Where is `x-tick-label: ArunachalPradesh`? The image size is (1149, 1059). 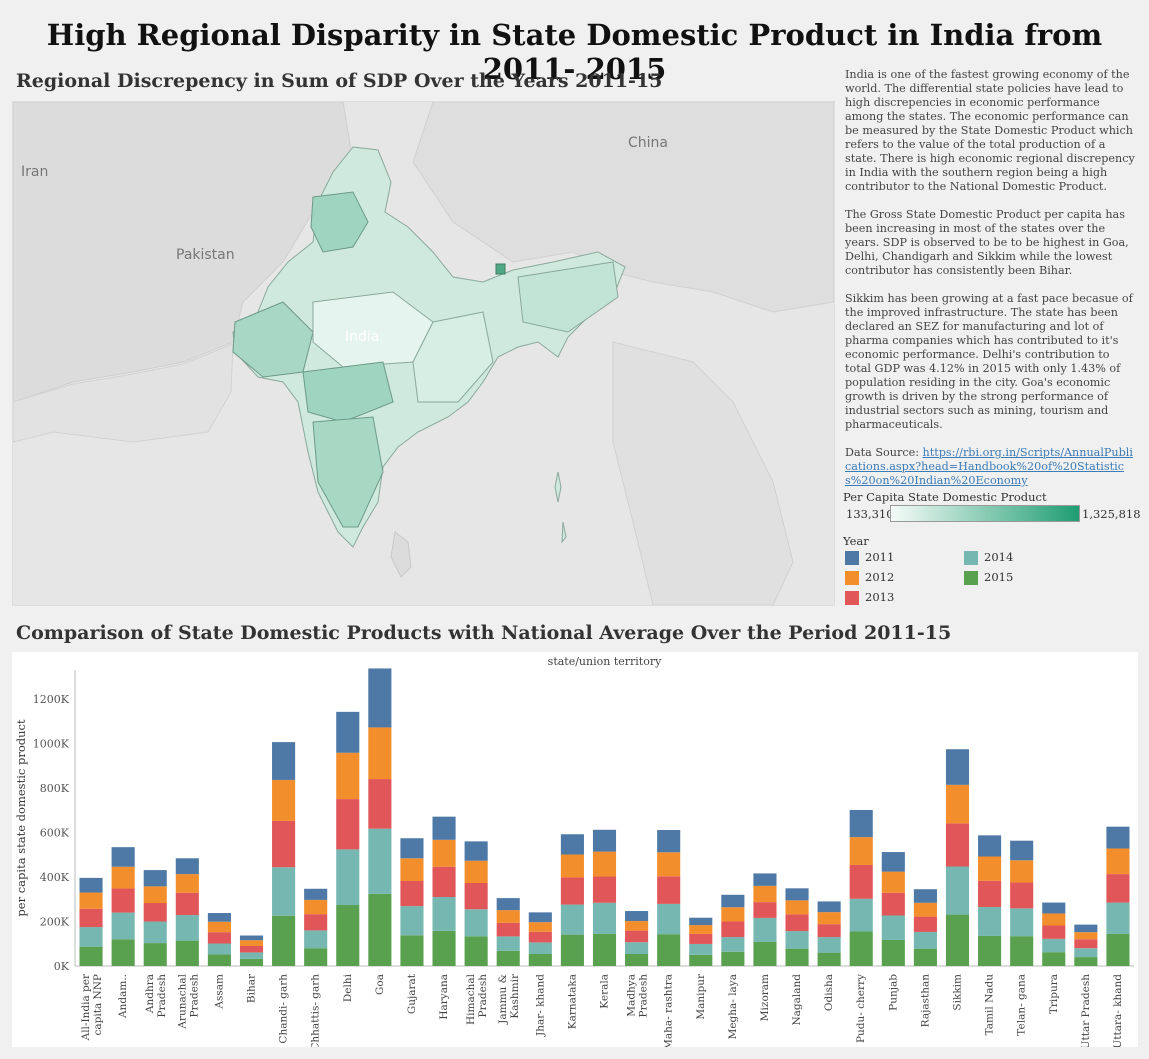
x-tick-label: ArunachalPradesh is located at coordinates (188, 1001).